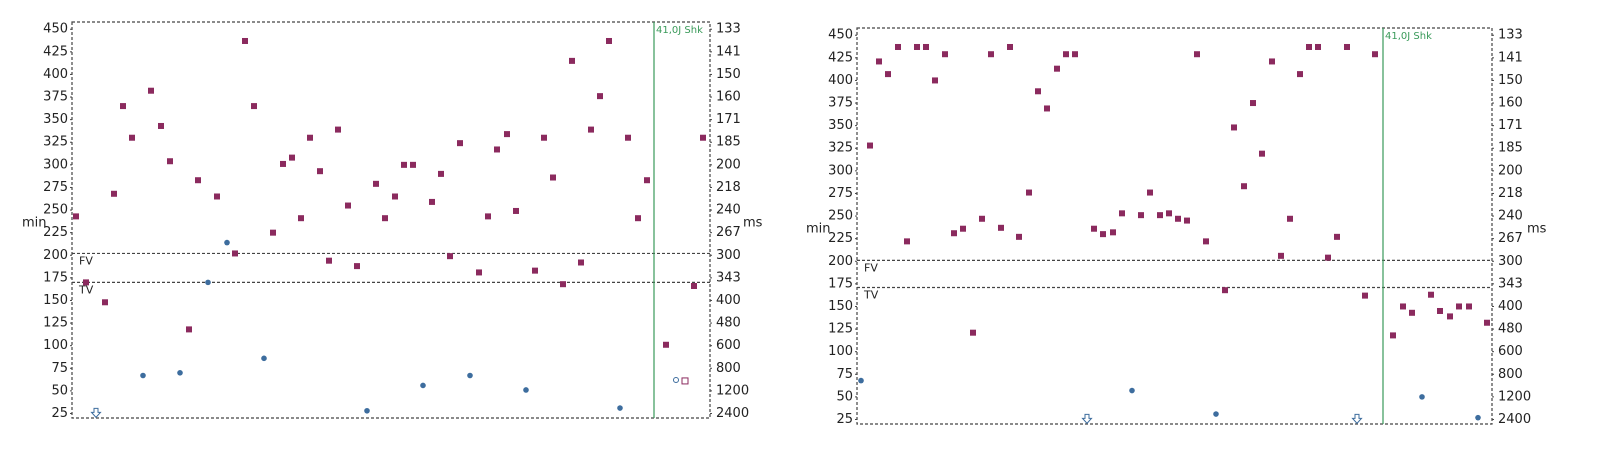  Describe the element at coordinates (1510, 103) in the screenshot. I see `y2-tick-label: 160` at that location.